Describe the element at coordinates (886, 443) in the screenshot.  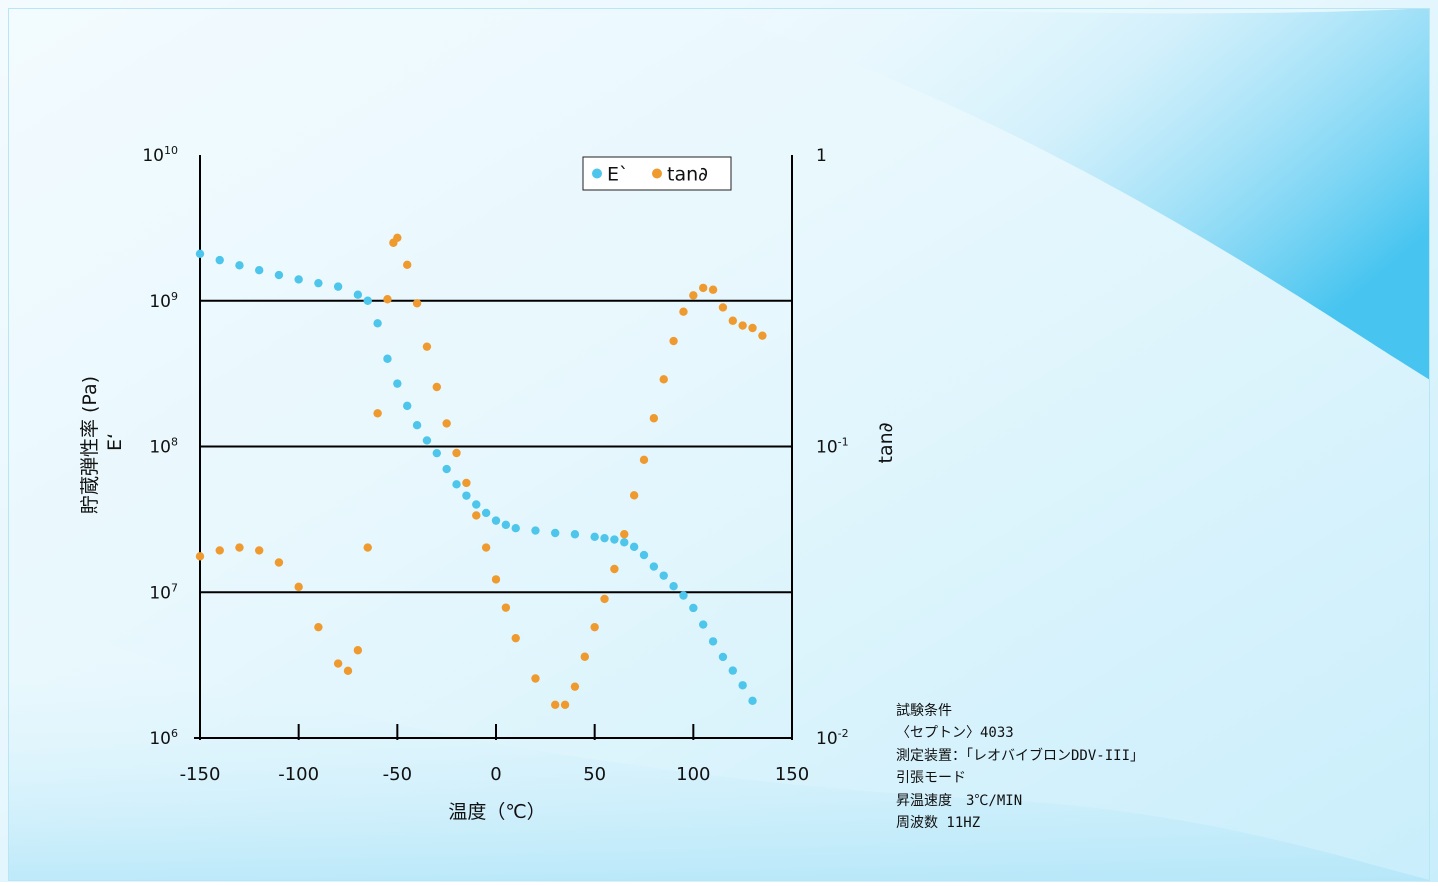
I see `right-axis-title: tan∂` at that location.